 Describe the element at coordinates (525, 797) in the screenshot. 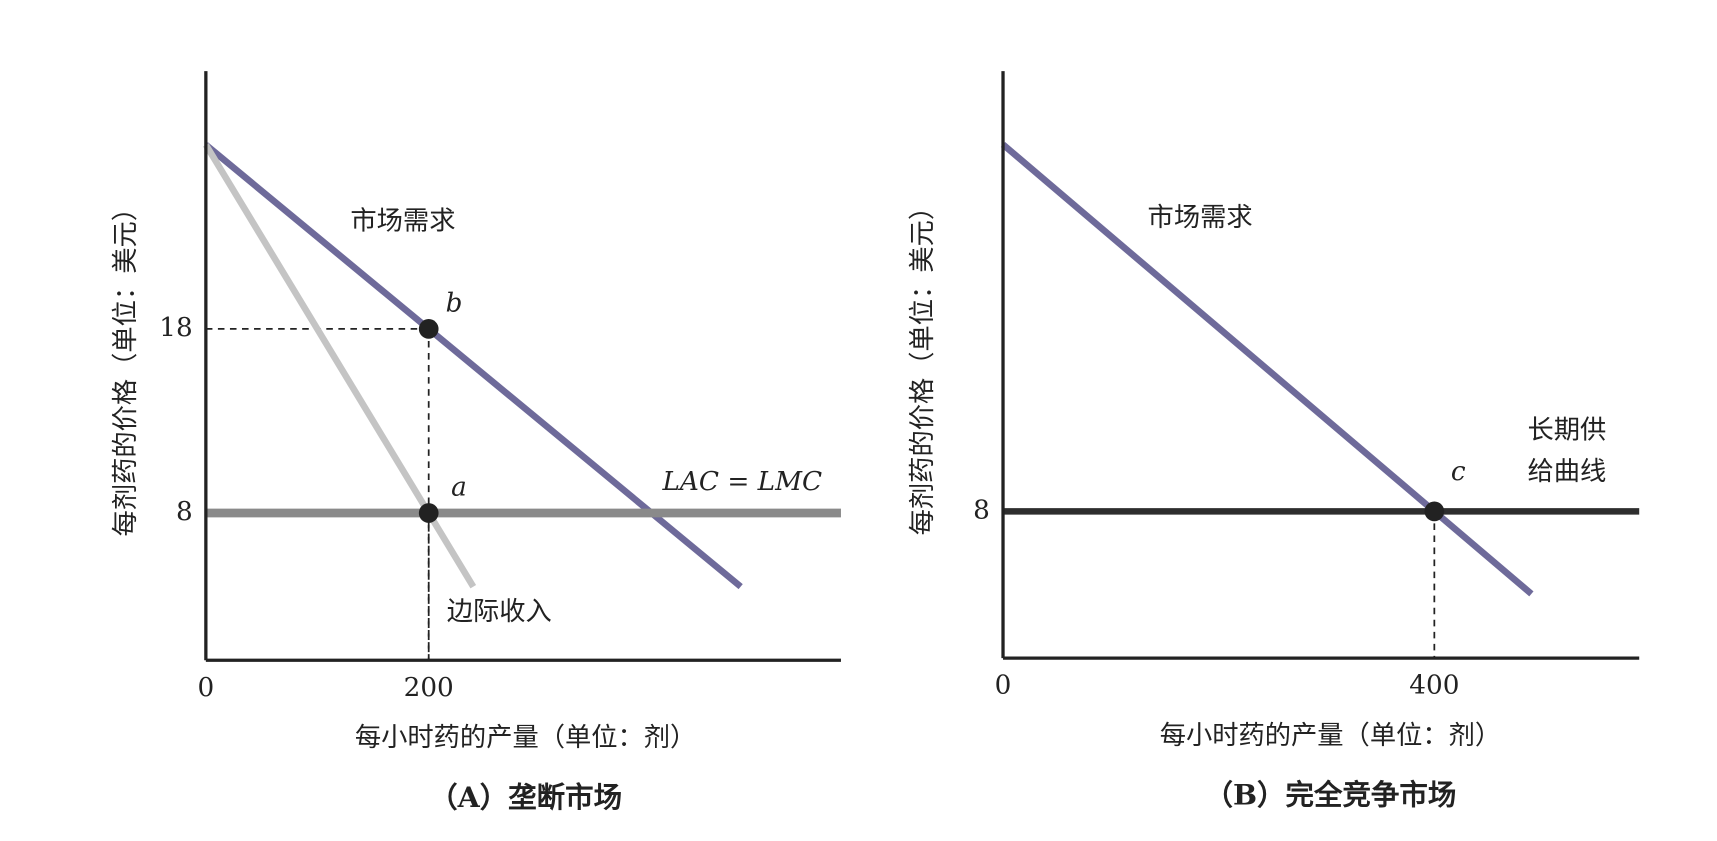

I see `subtitle: （A）垄断市场` at that location.